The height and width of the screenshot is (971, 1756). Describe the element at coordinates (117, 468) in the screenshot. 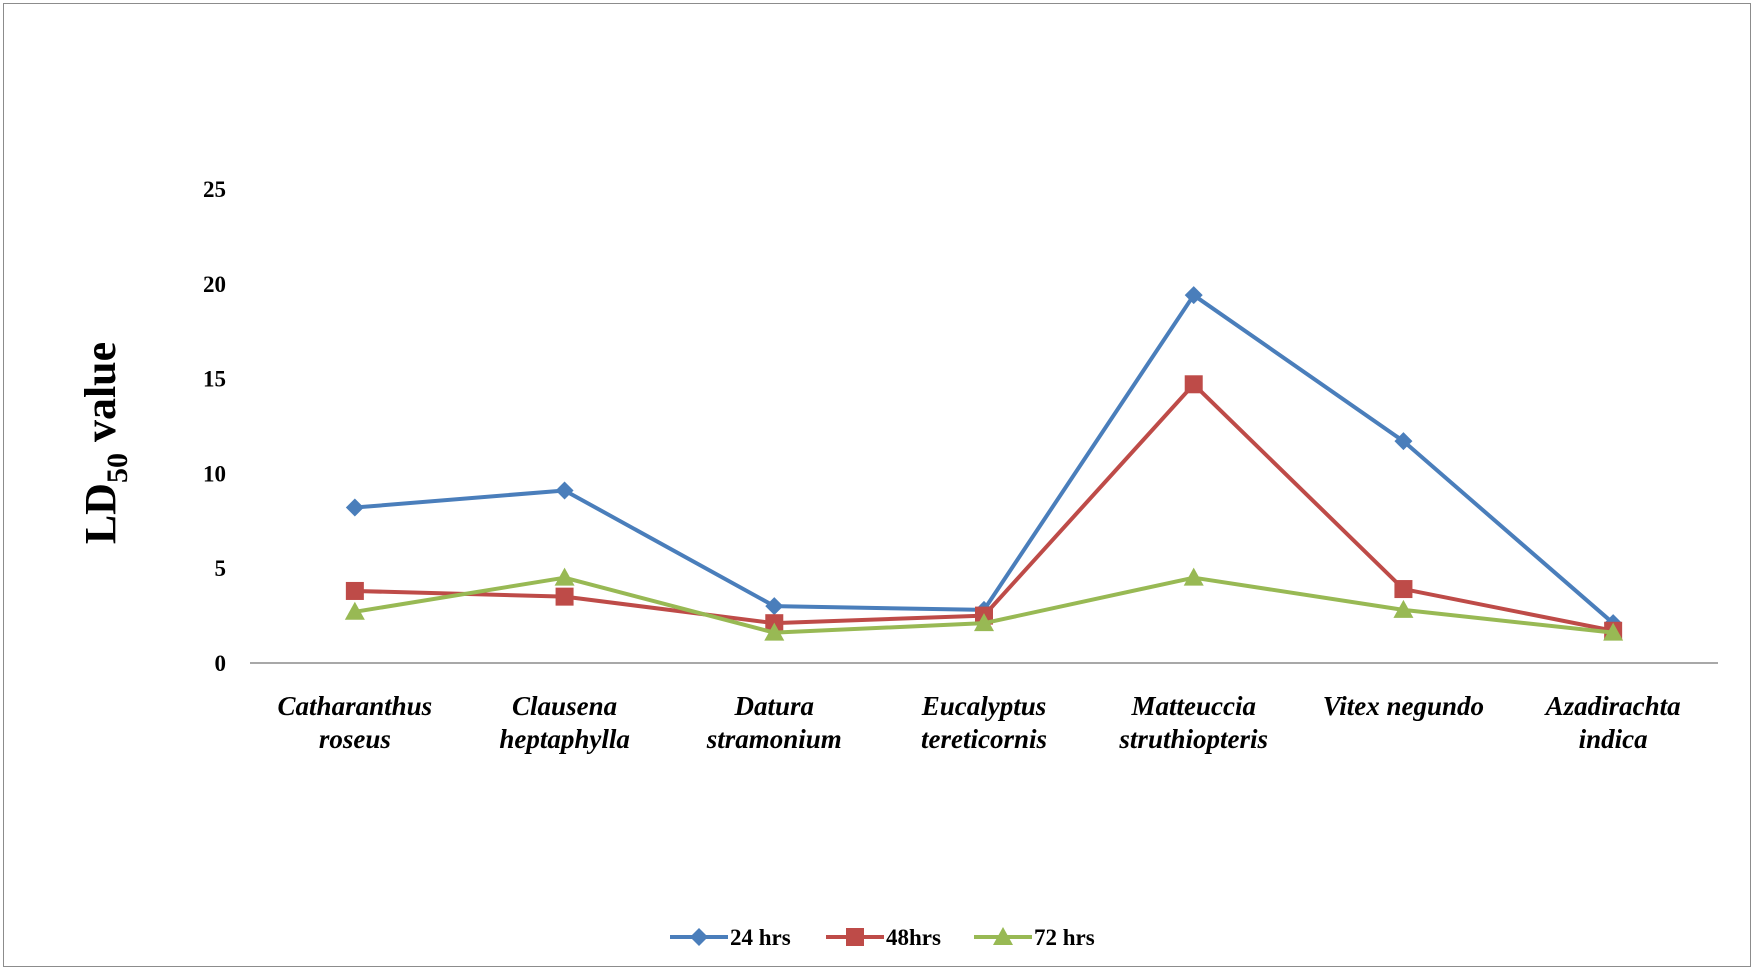

I see `y-axis-title-subscript: 50` at that location.